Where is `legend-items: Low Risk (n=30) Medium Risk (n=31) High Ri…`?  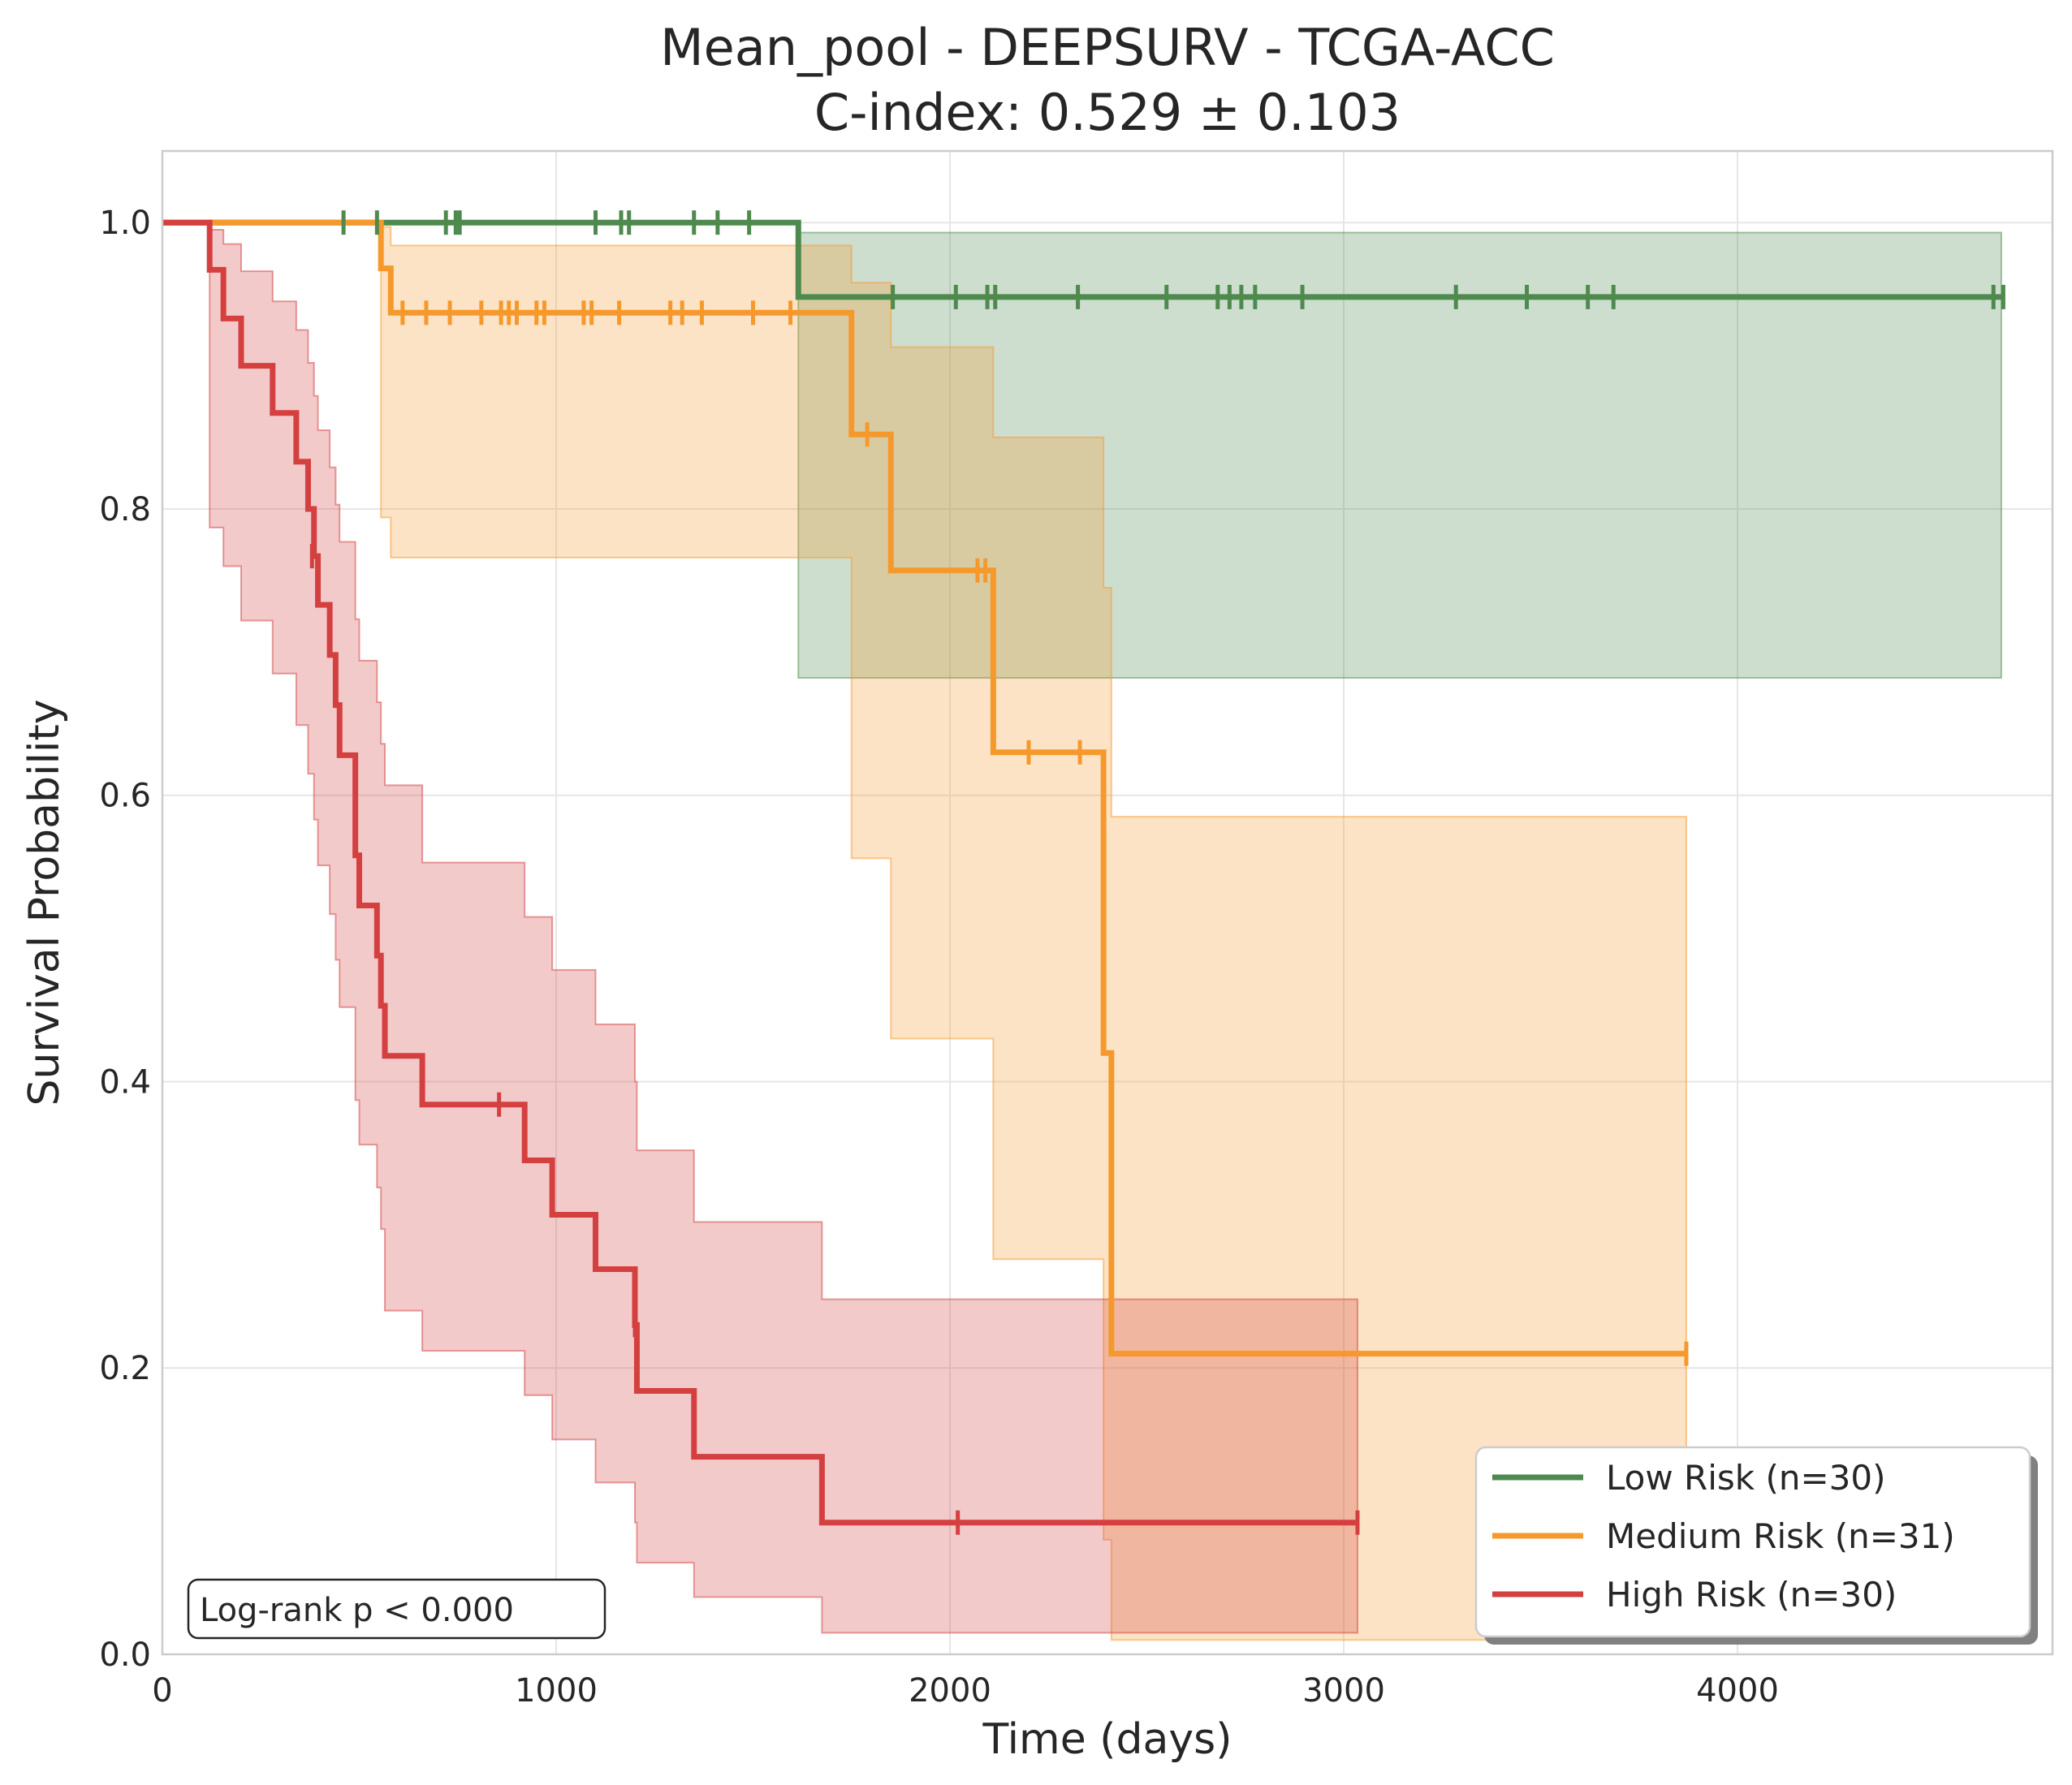 legend-items: Low Risk (n=30) Medium Risk (n=31) High Ri… is located at coordinates (1723, 1537).